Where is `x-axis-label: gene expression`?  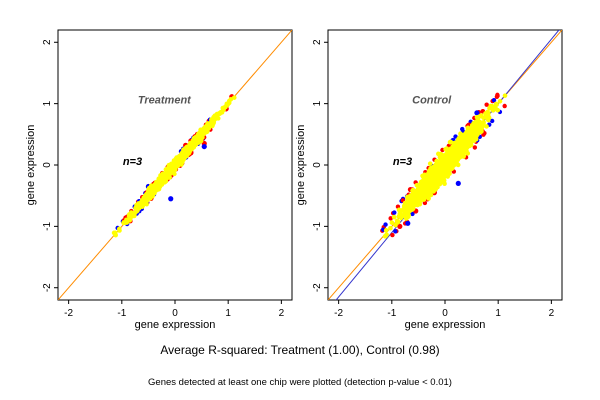 x-axis-label: gene expression is located at coordinates (175, 325).